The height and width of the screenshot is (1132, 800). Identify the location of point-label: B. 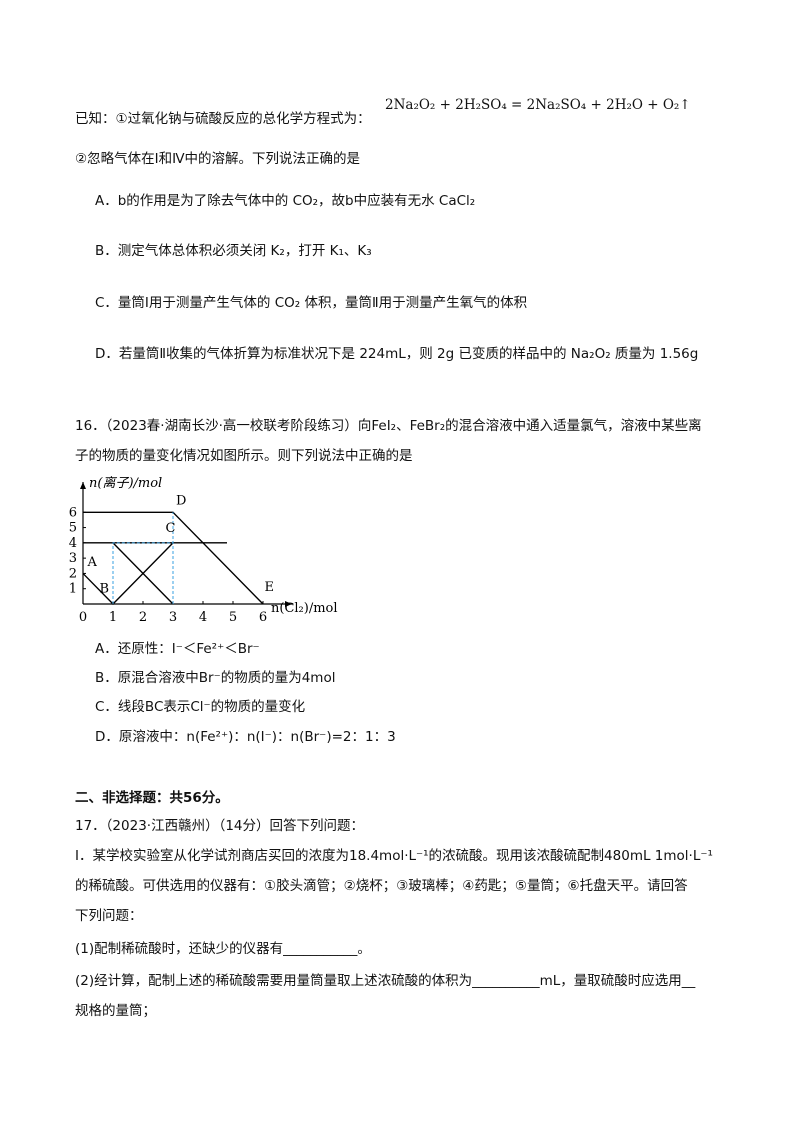
(105, 589).